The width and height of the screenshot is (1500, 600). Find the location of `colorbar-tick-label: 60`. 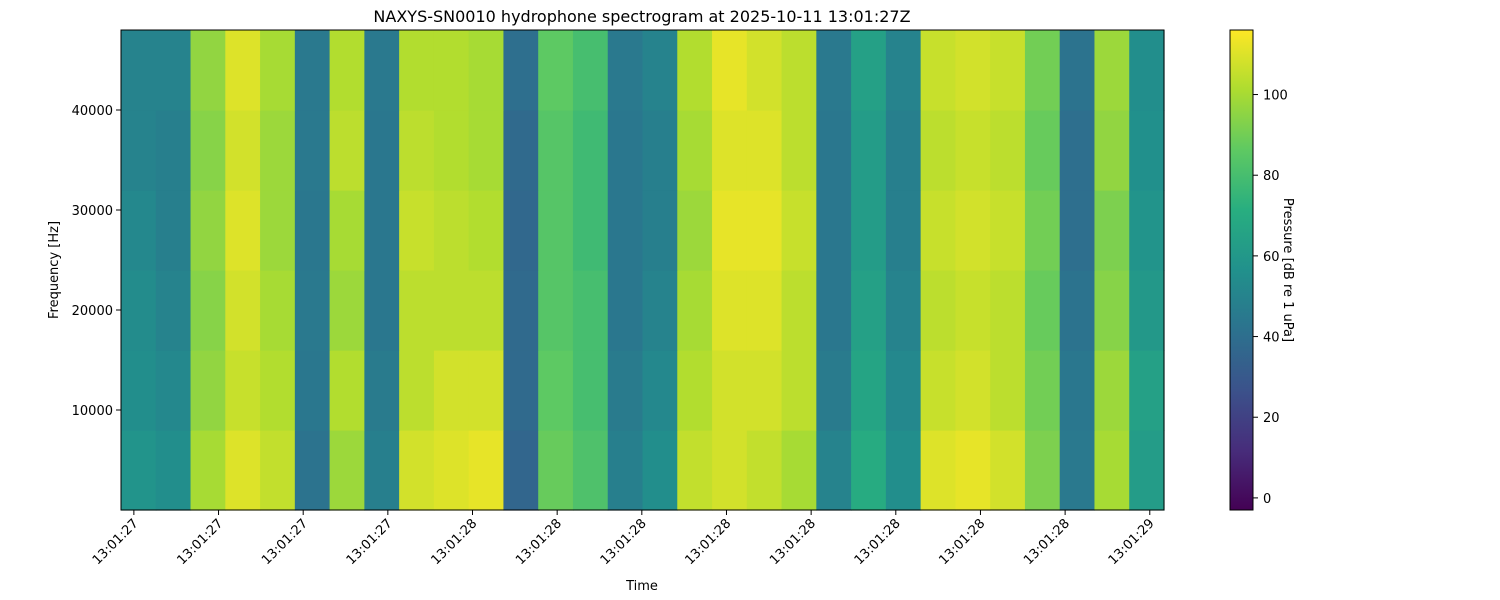

colorbar-tick-label: 60 is located at coordinates (1271, 257).